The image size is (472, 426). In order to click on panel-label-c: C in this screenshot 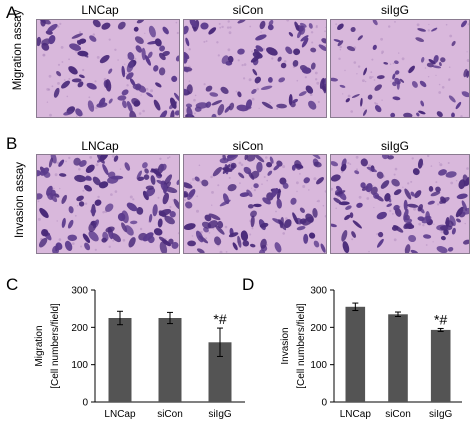, I will do `click(12, 284)`.